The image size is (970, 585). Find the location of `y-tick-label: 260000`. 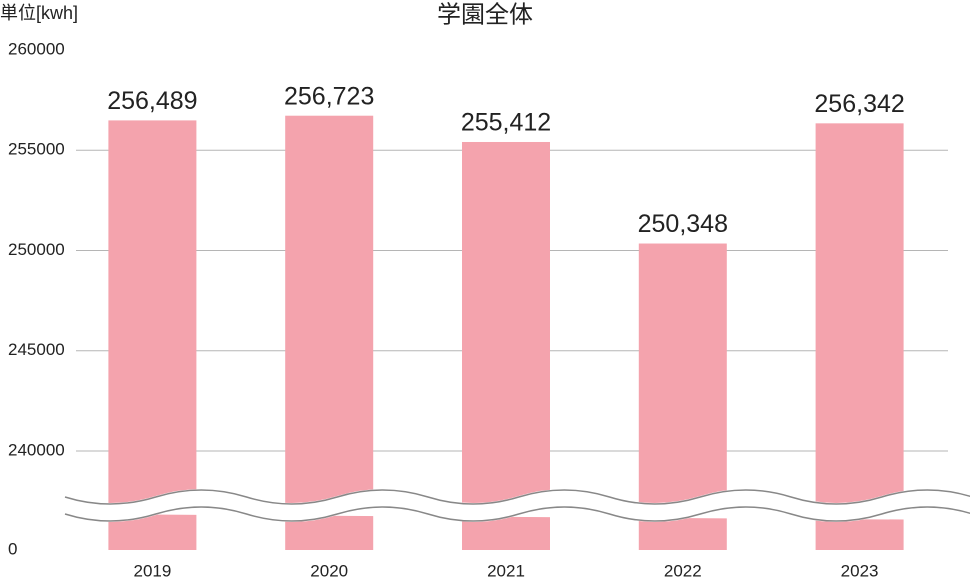

y-tick-label: 260000 is located at coordinates (36, 48).